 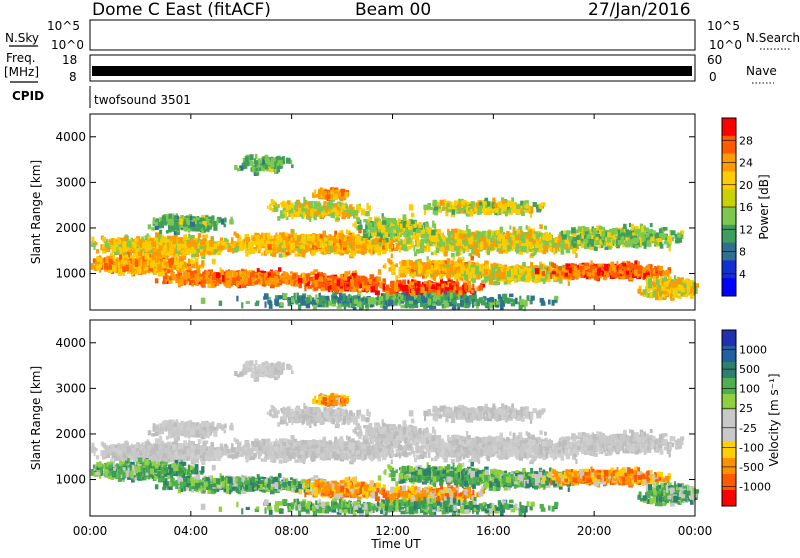 What do you see at coordinates (21, 72) in the screenshot?
I see `freq-unit: [MHz]` at bounding box center [21, 72].